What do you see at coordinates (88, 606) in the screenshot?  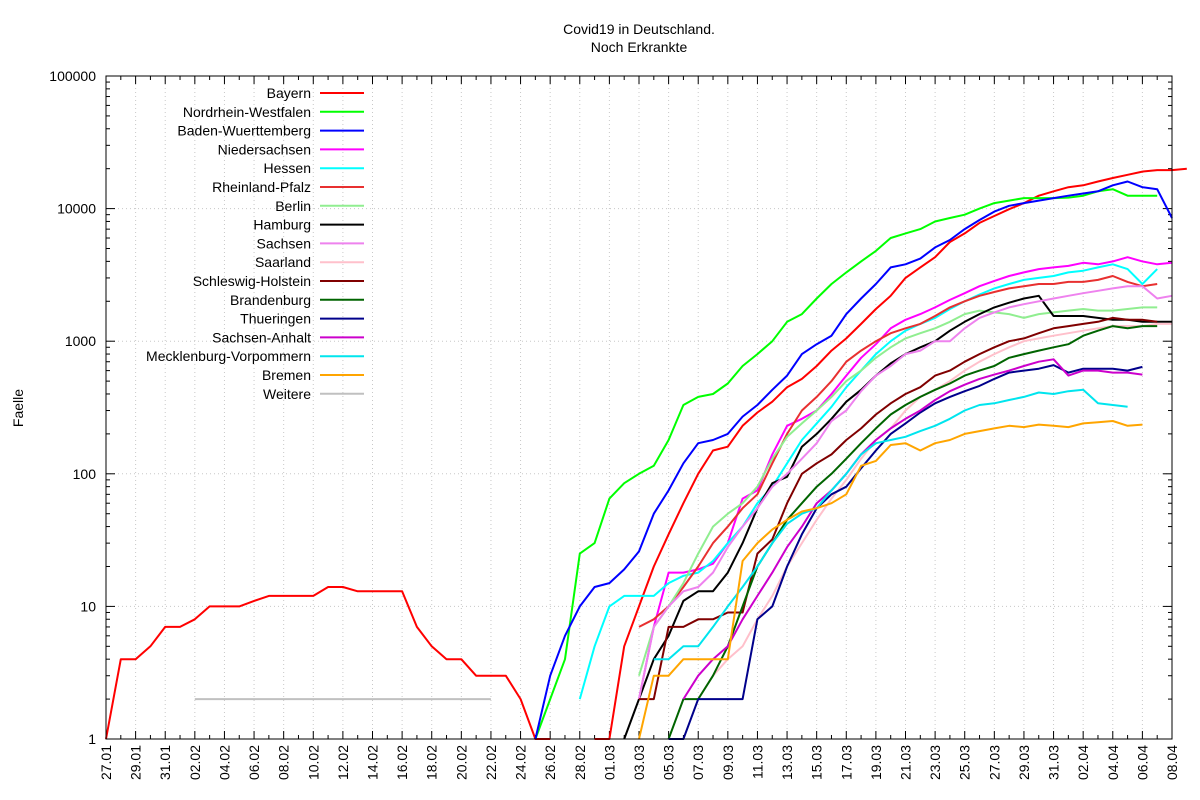 I see `y-tick-label: 10` at bounding box center [88, 606].